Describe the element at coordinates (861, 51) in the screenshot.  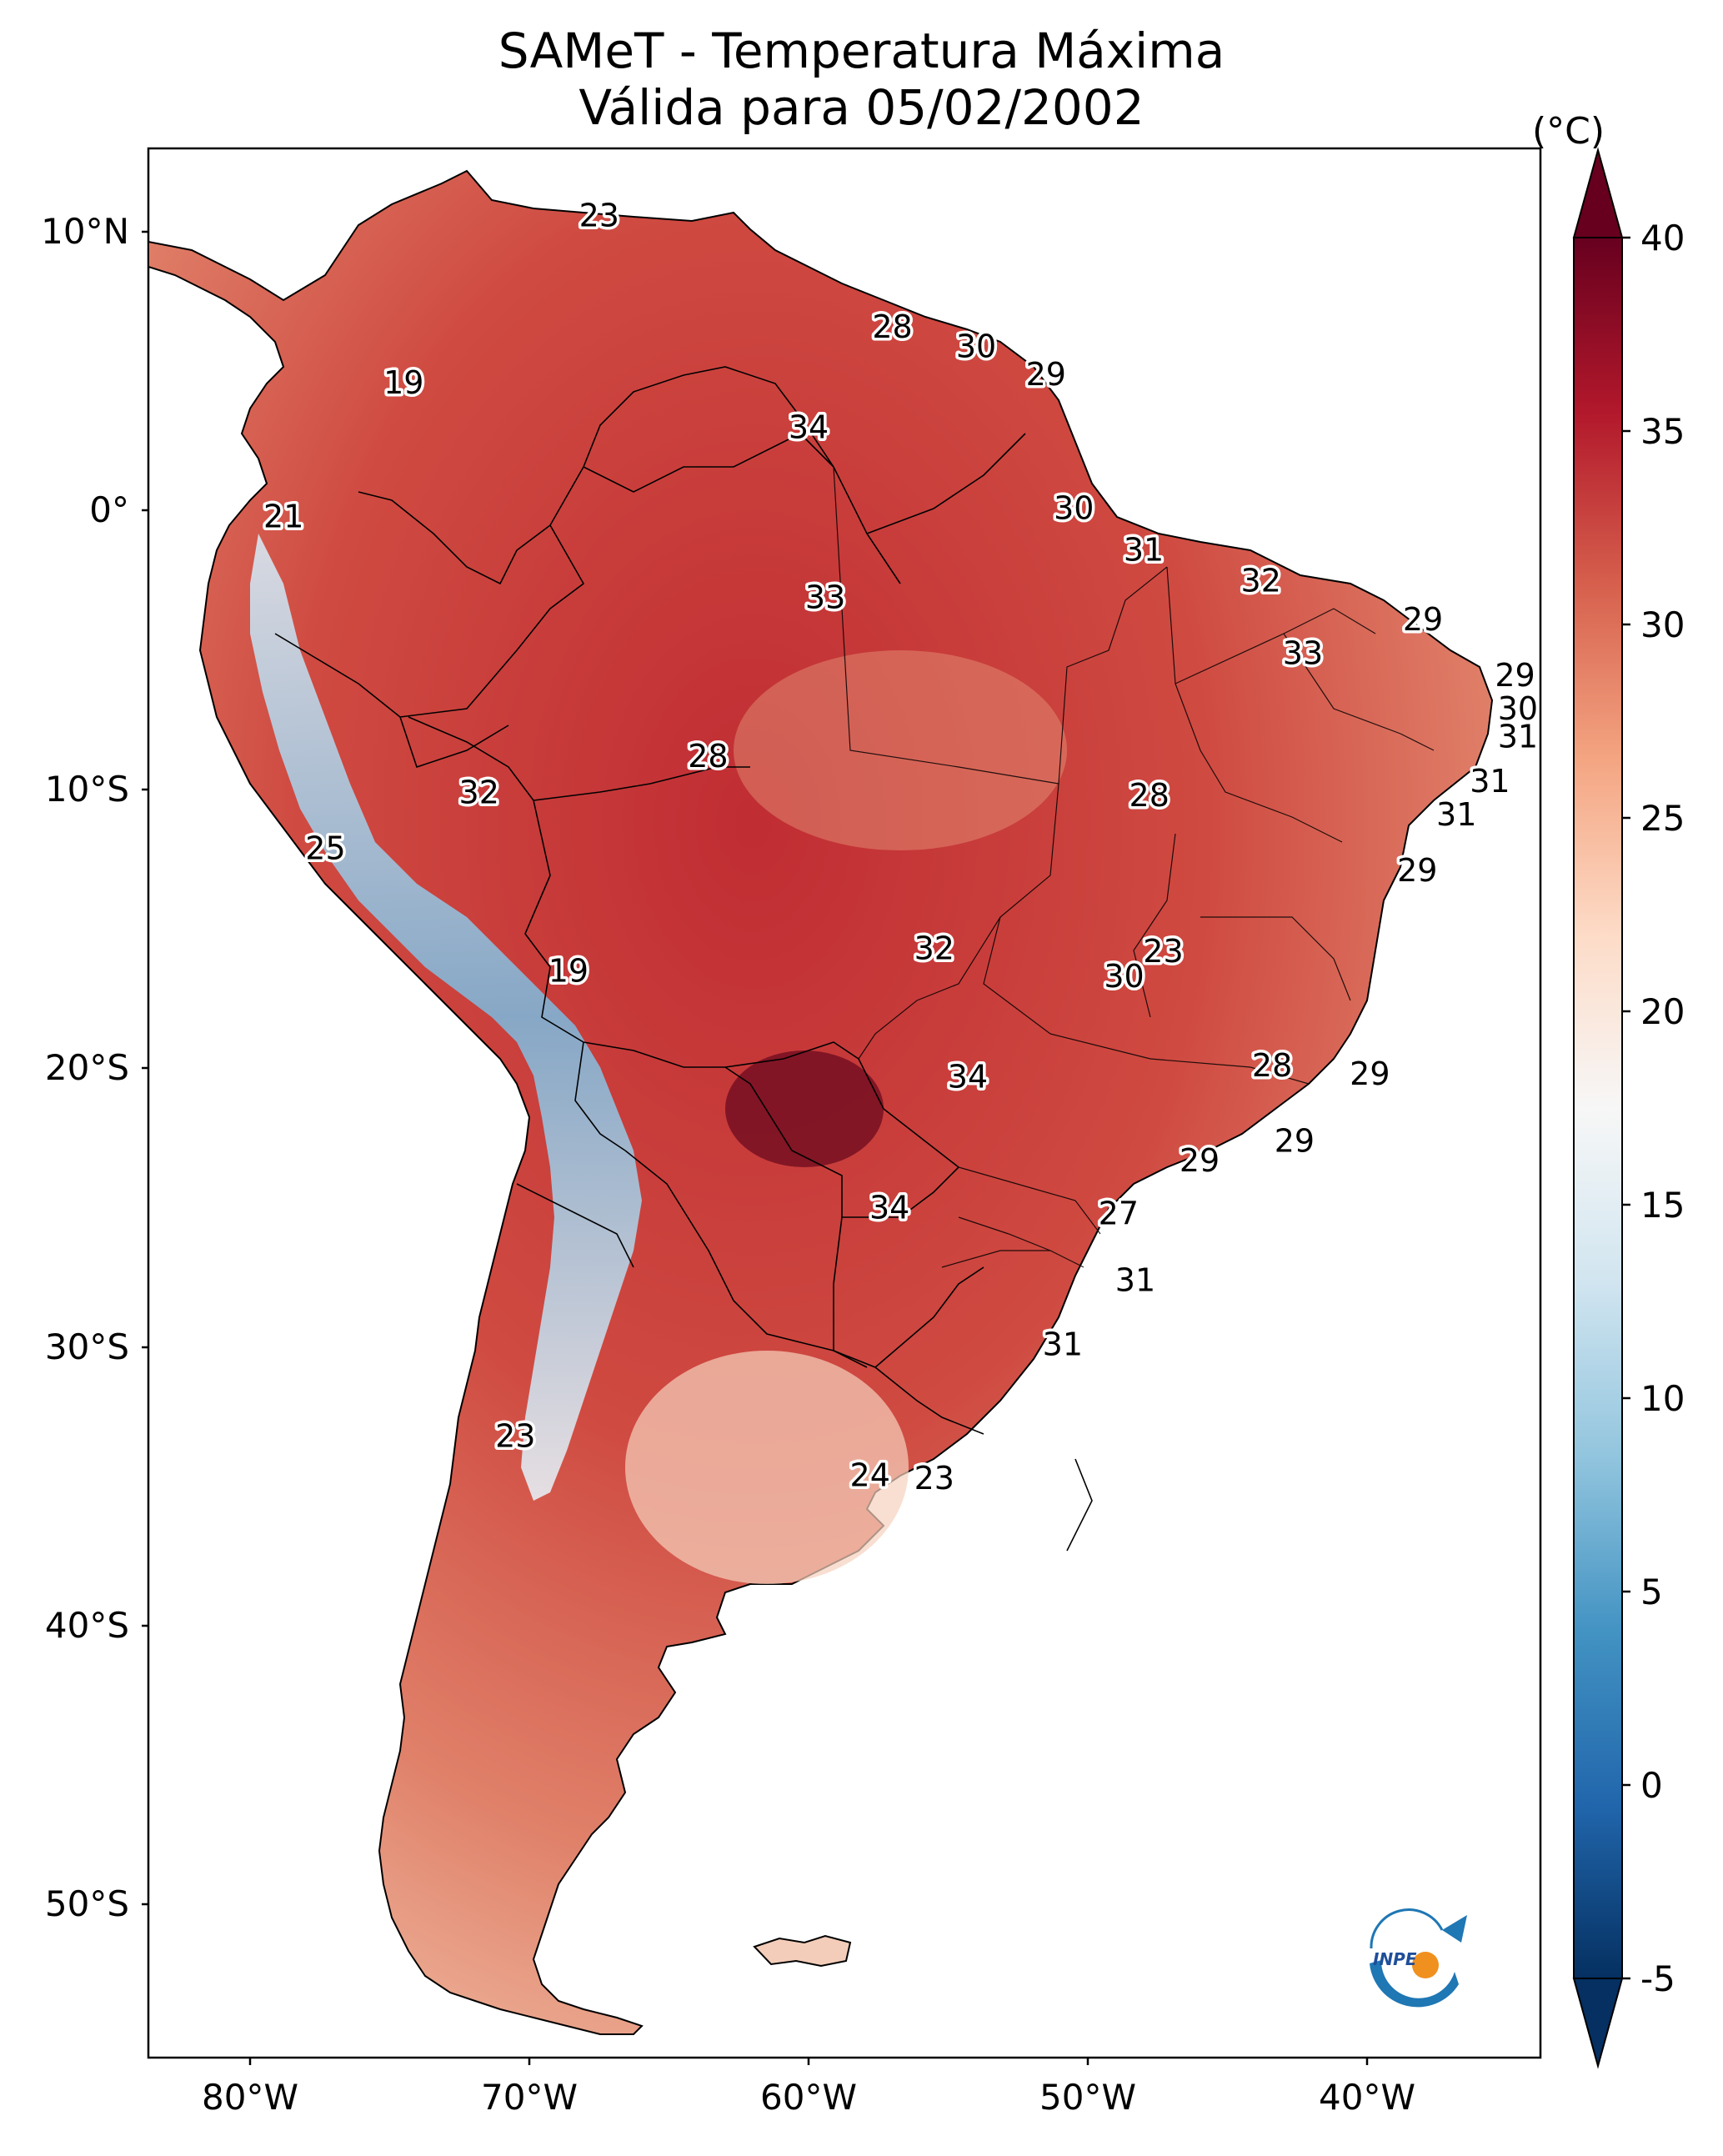
I see `map-title: SAMeT - Temperatura Máxima` at that location.